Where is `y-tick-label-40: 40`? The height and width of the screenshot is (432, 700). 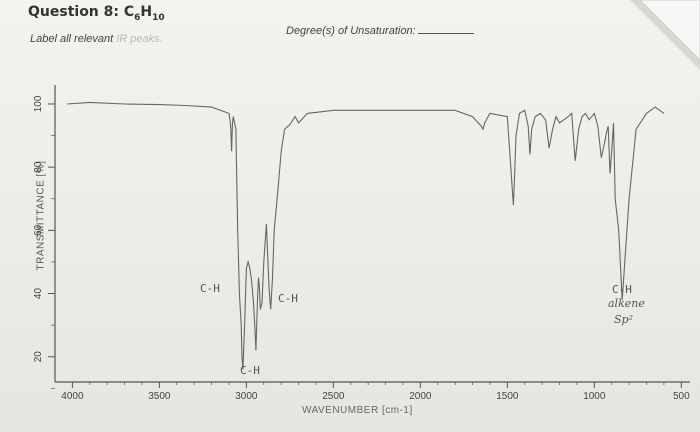
y-tick-label-40: 40 is located at coordinates (38, 294).